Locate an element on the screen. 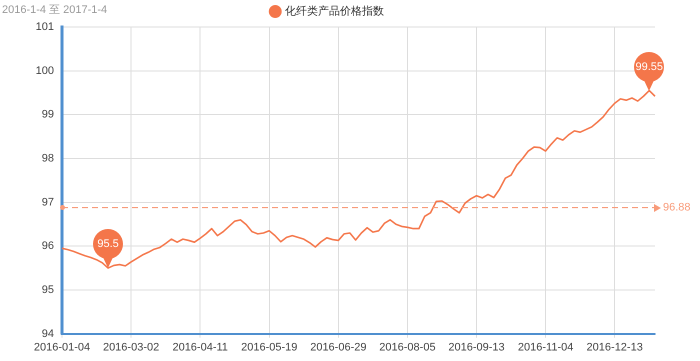 This screenshot has height=361, width=700. y-tick-label: 94 is located at coordinates (48, 334).